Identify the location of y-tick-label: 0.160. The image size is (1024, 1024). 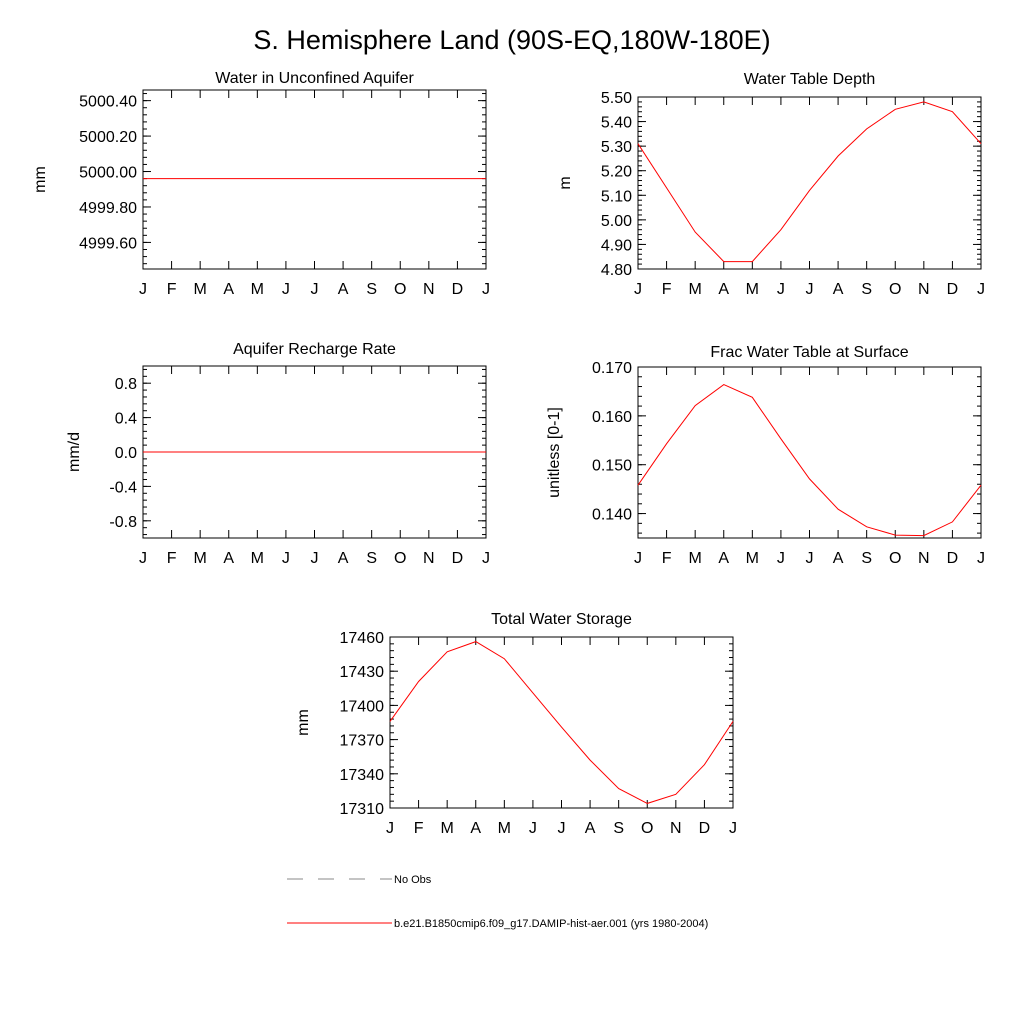
(612, 417).